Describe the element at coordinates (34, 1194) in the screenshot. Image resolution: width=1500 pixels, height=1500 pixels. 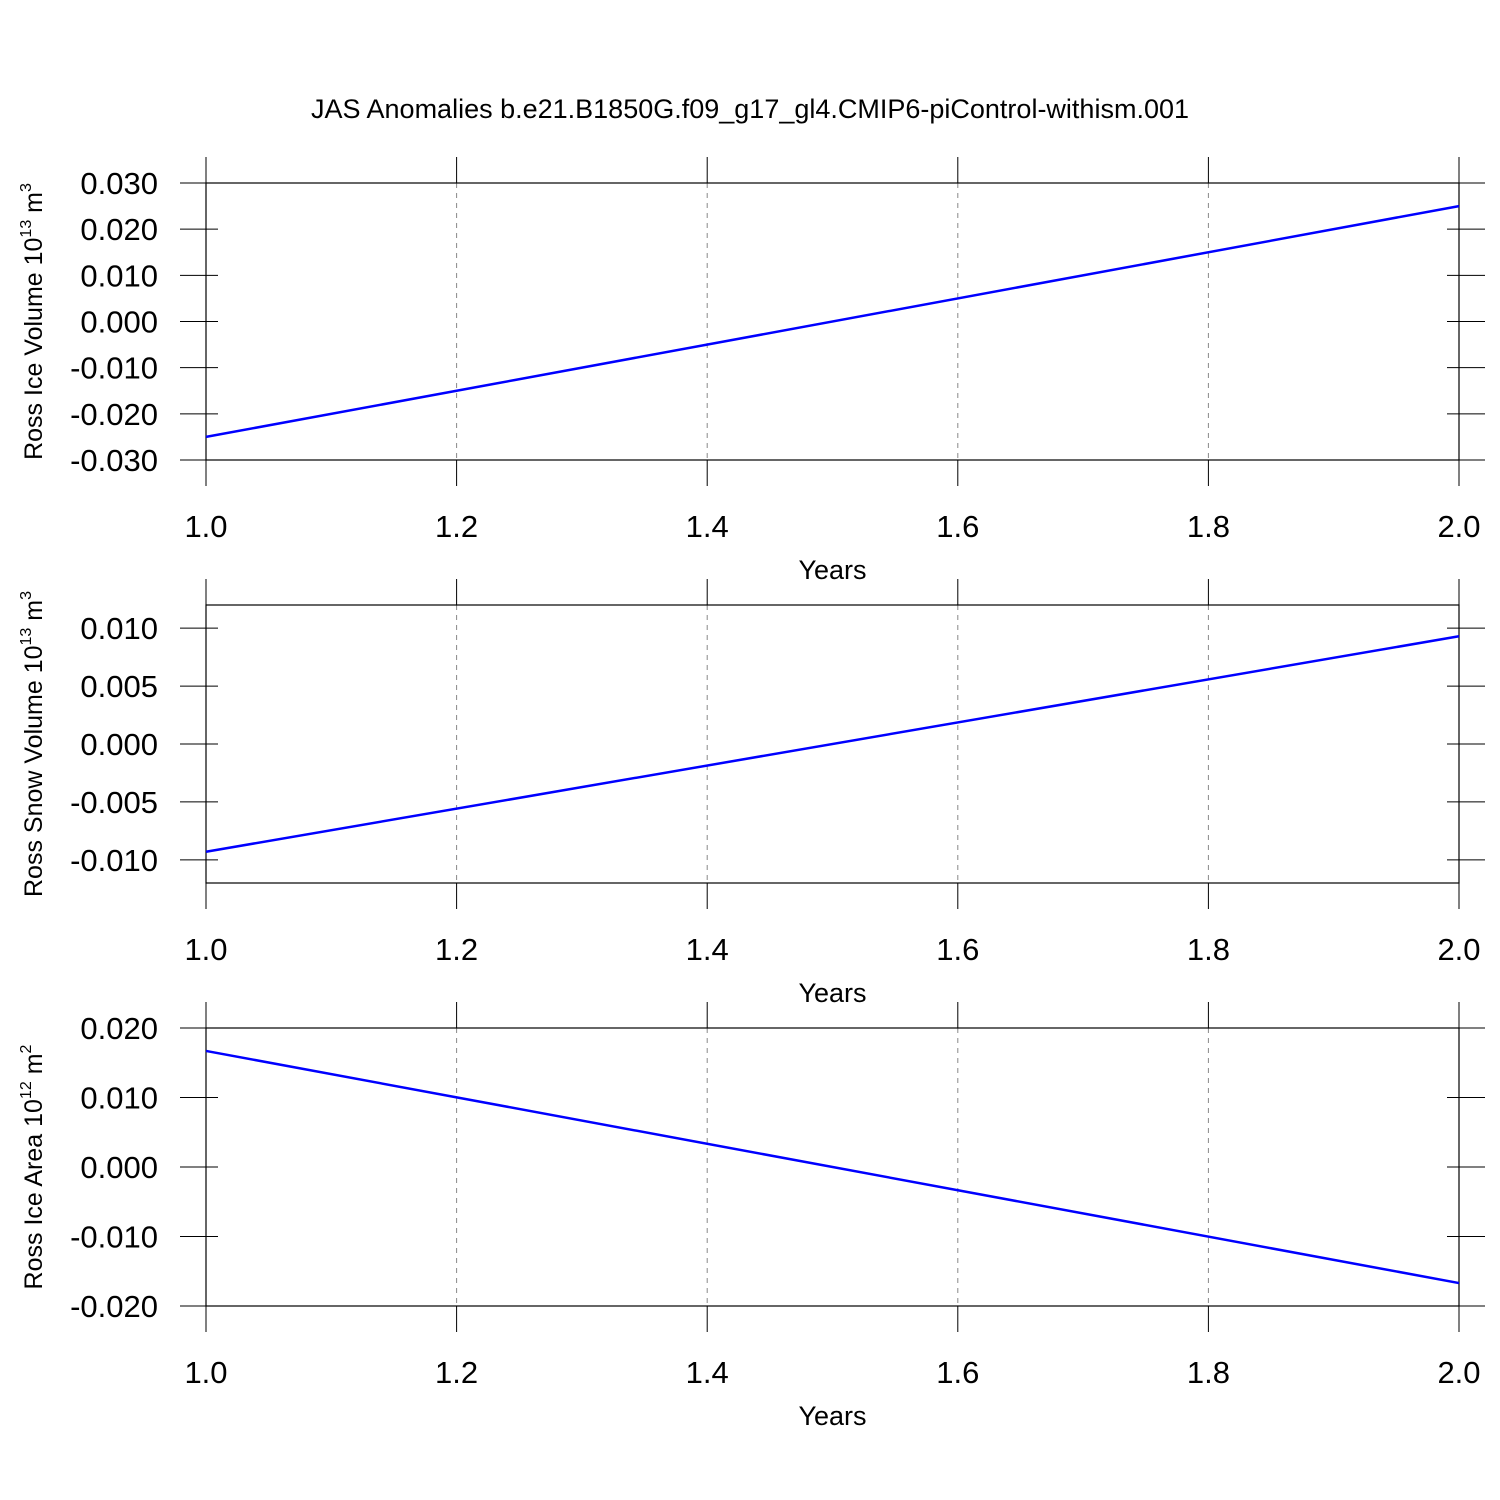
I see `y-axis-label-part: Ross Ice Area 10` at that location.